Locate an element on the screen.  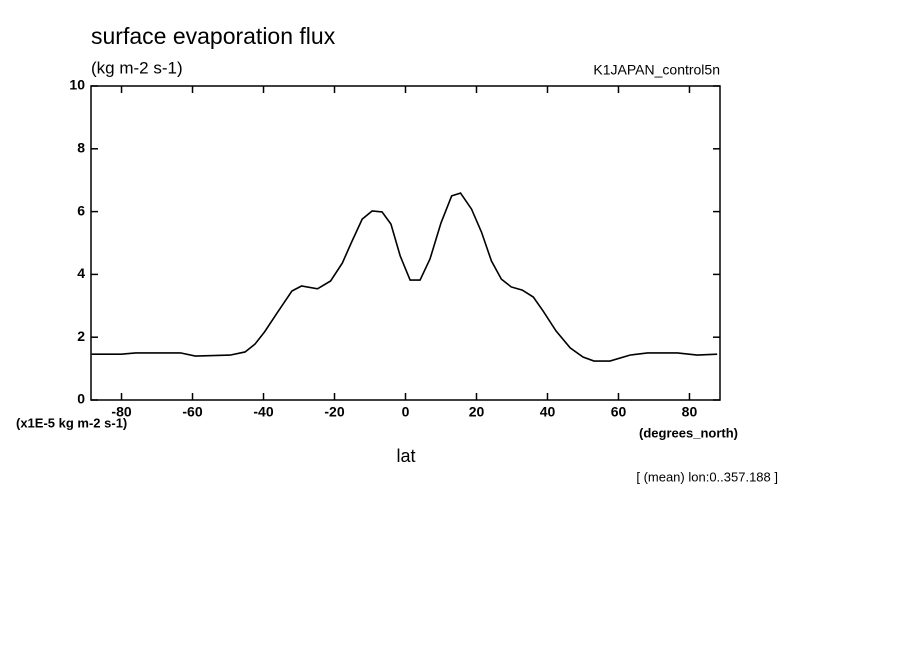
y-tick-label: 6 is located at coordinates (81, 210).